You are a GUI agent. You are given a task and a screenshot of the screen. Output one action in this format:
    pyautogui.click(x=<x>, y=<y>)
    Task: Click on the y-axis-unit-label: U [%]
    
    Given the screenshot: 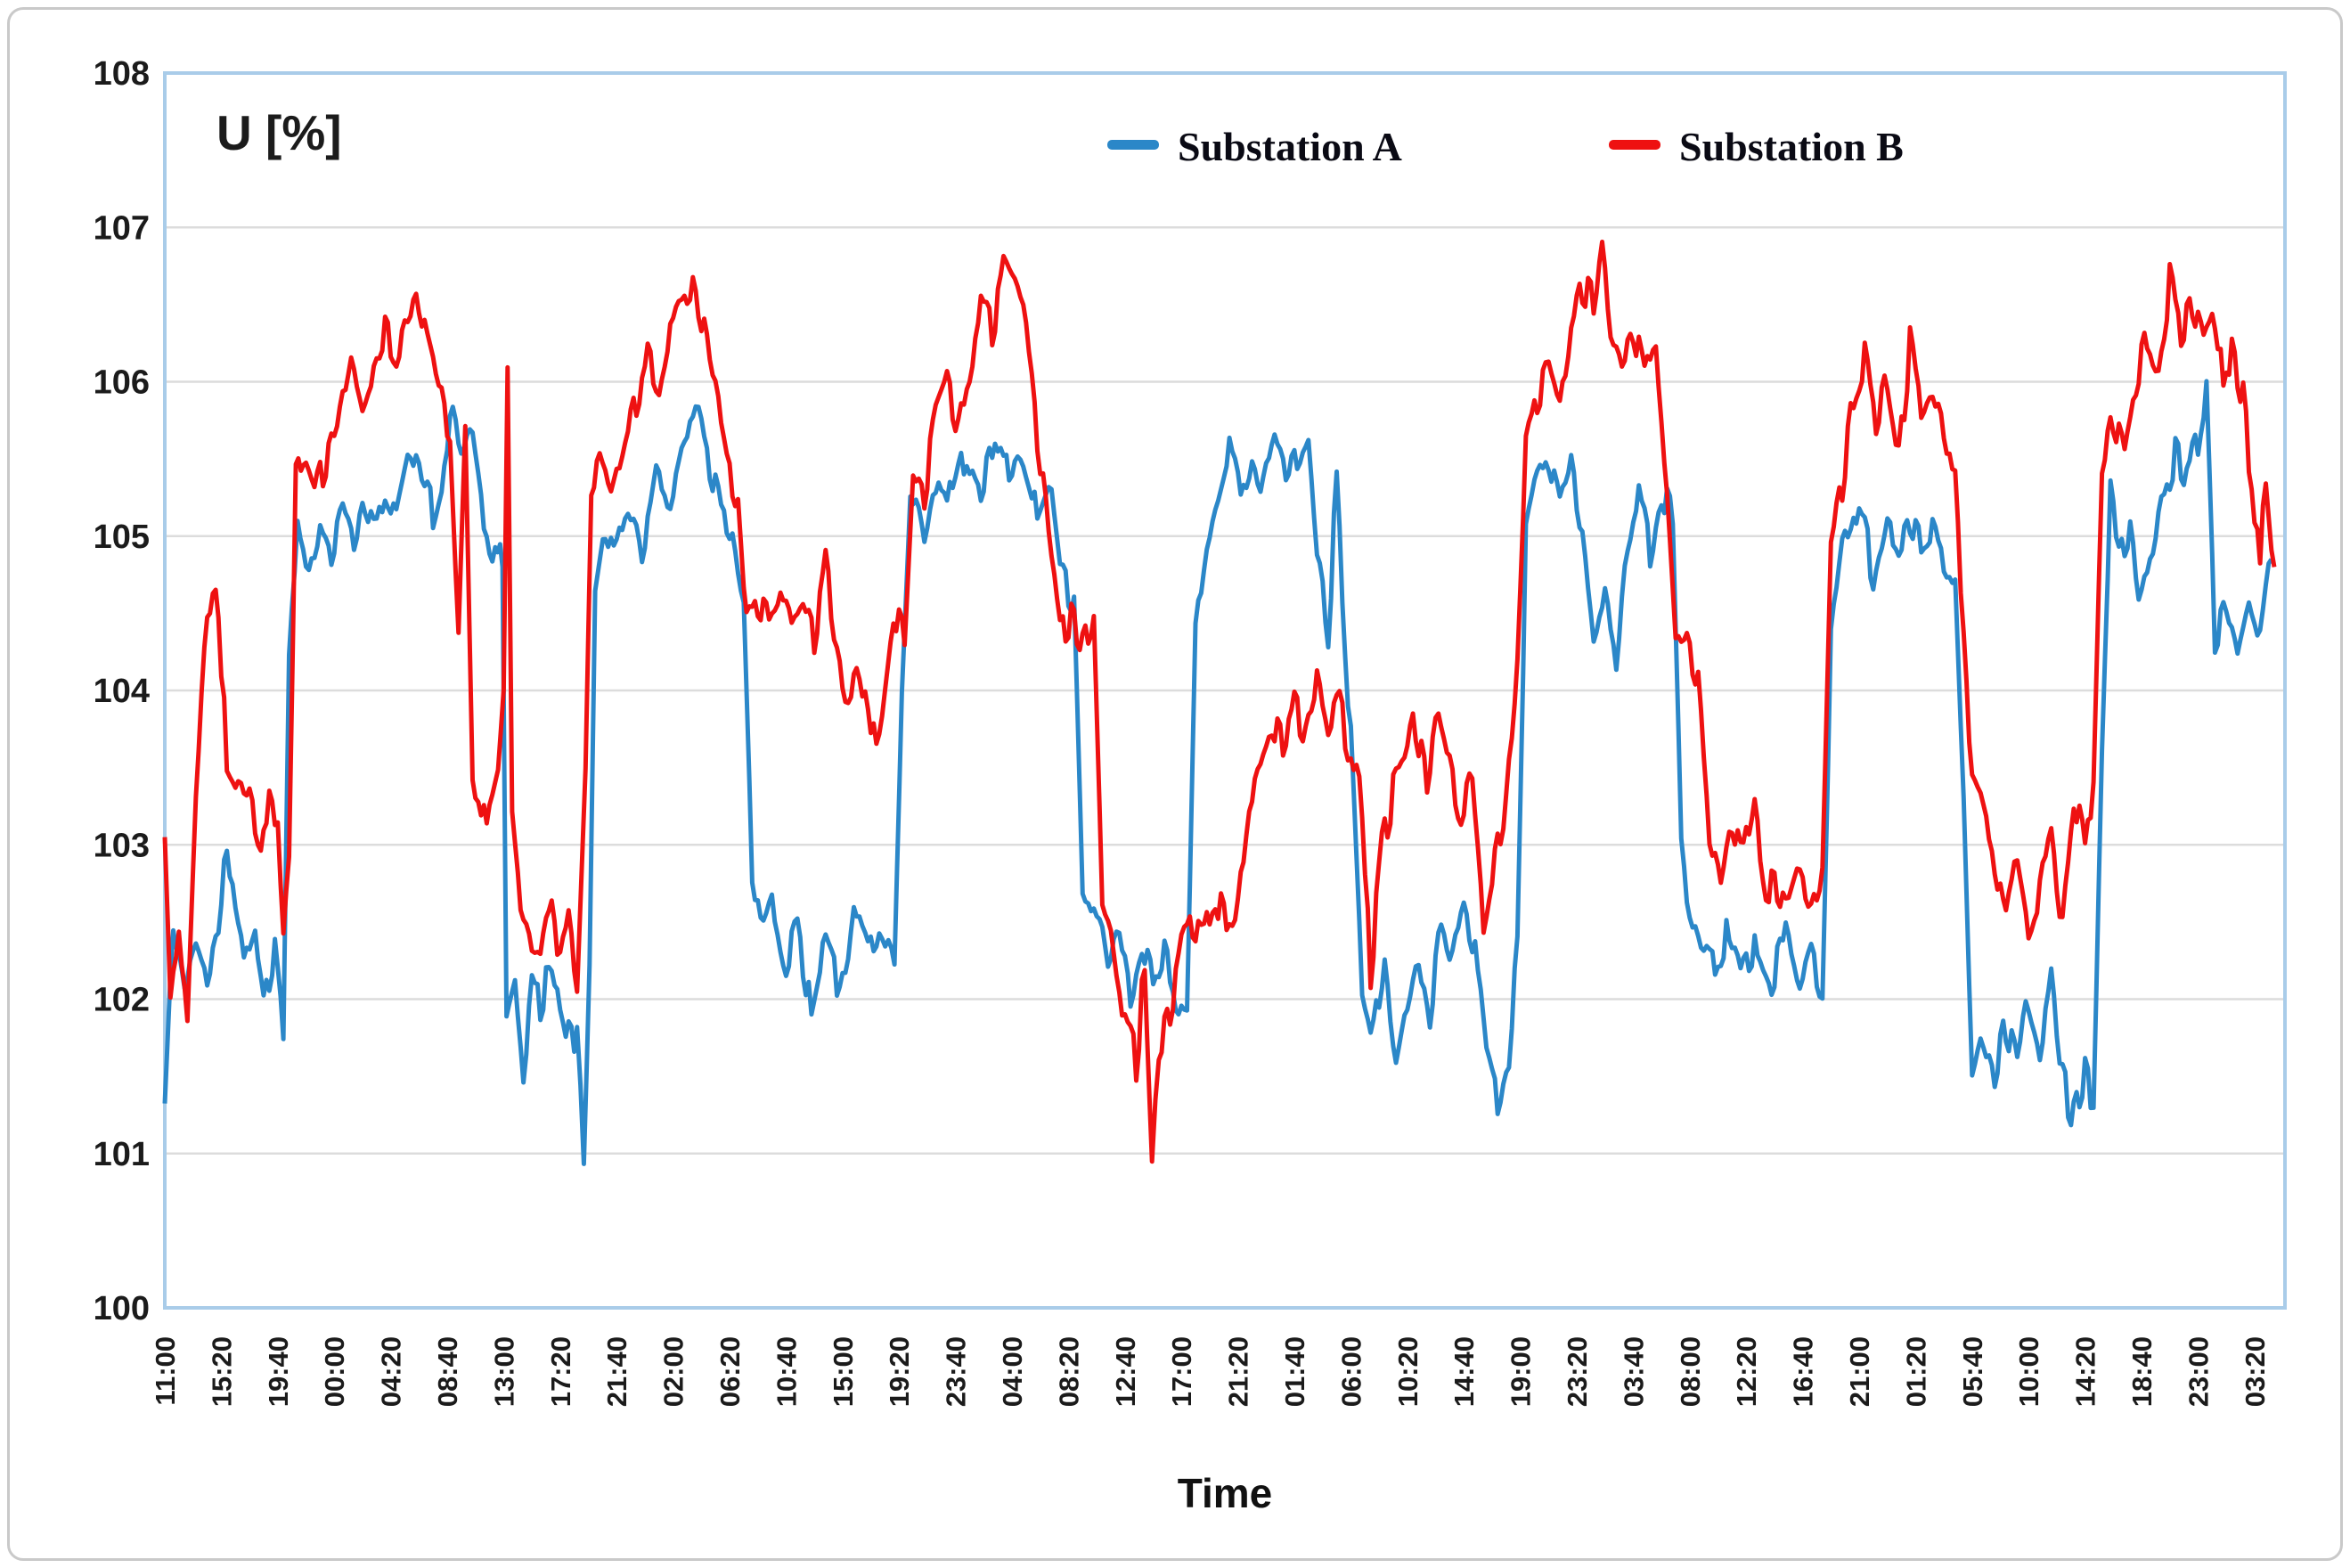 What is the action you would take?
    pyautogui.click(x=279, y=132)
    